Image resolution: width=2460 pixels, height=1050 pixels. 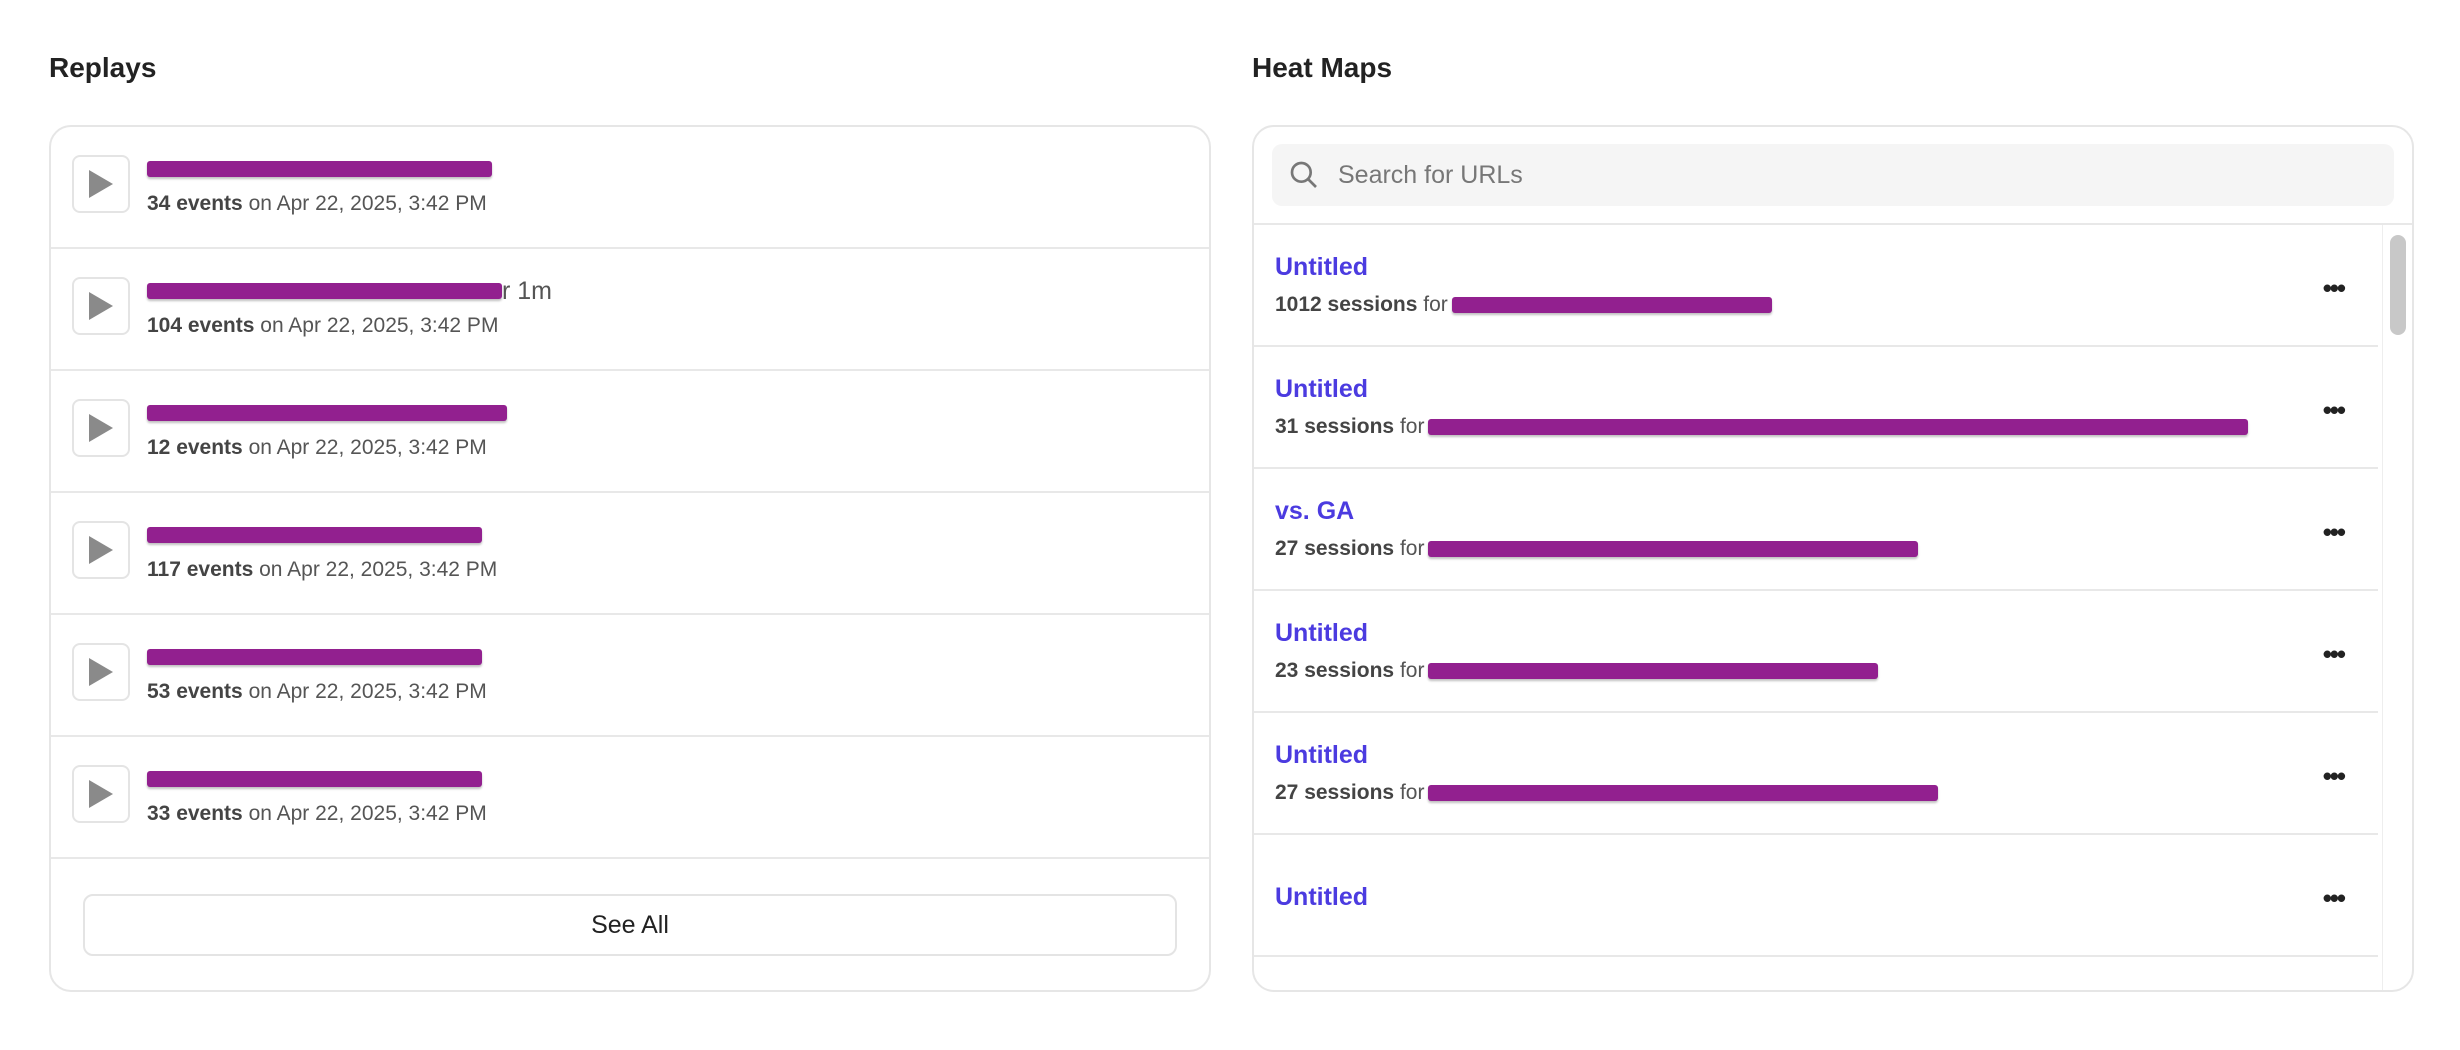 What do you see at coordinates (317, 813) in the screenshot?
I see `replay-meta: 33 events on Apr 22, 2025, 3:42 PM` at bounding box center [317, 813].